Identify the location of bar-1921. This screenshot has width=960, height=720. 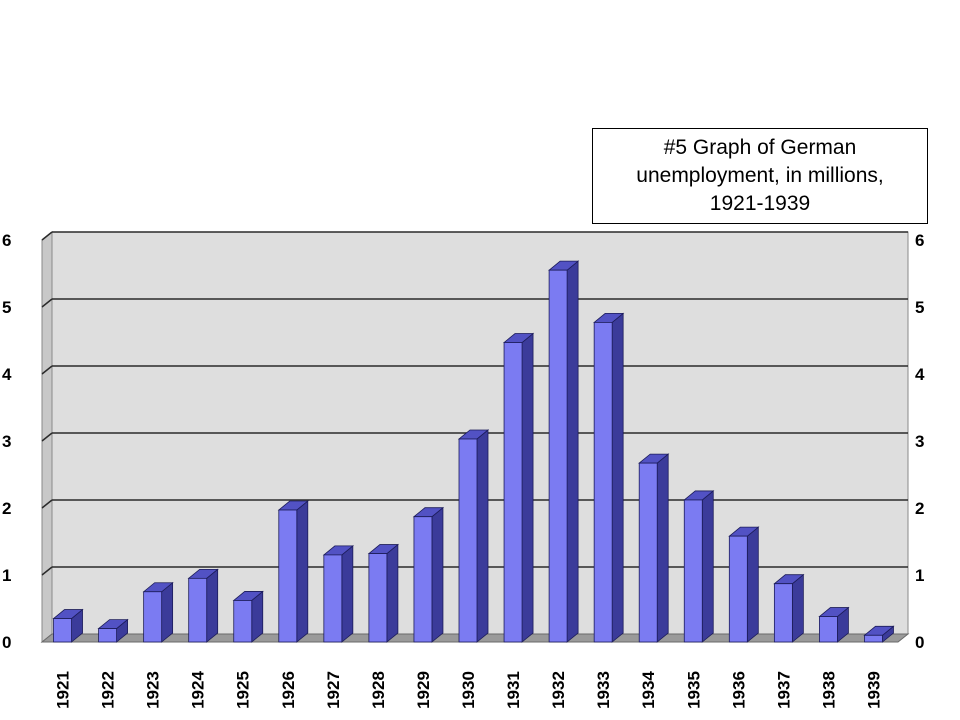
(68, 625).